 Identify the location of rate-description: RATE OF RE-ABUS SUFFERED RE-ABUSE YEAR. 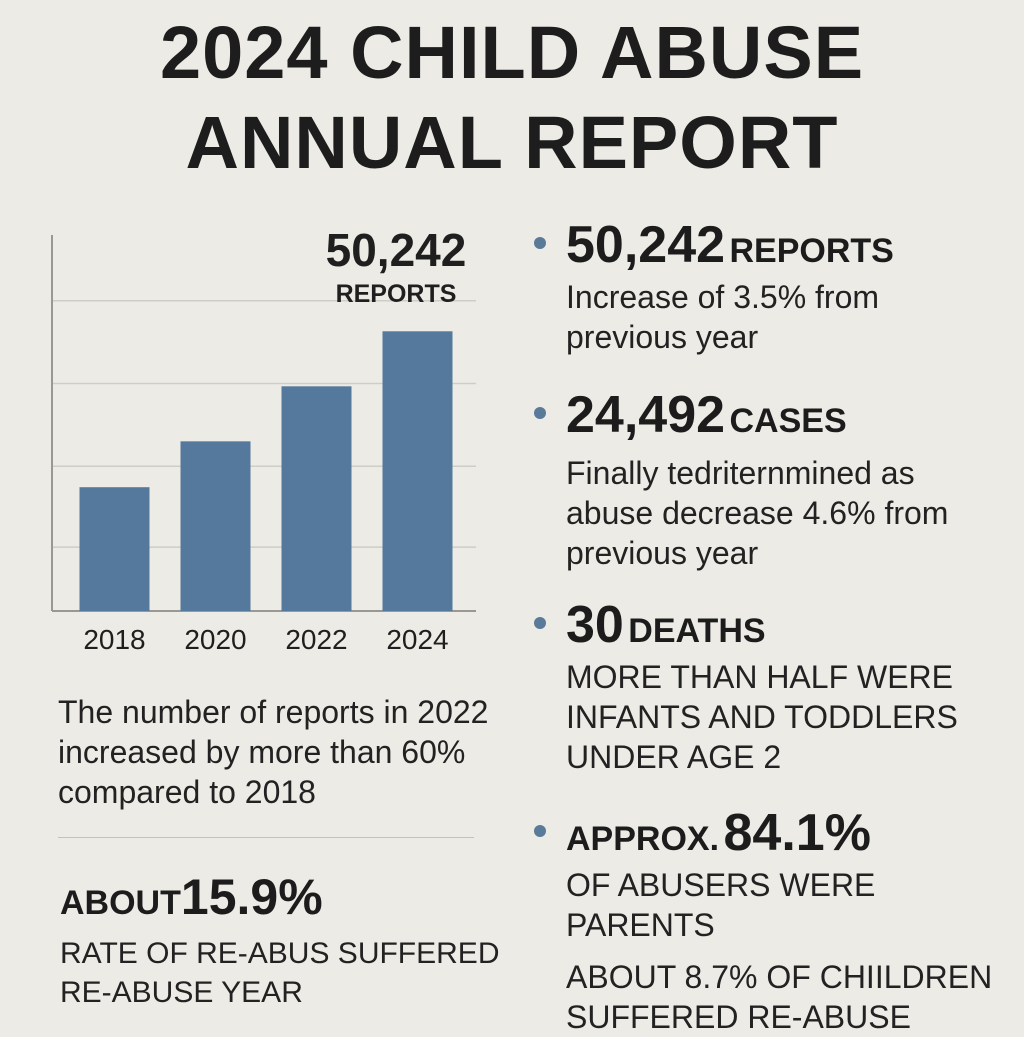
(280, 973).